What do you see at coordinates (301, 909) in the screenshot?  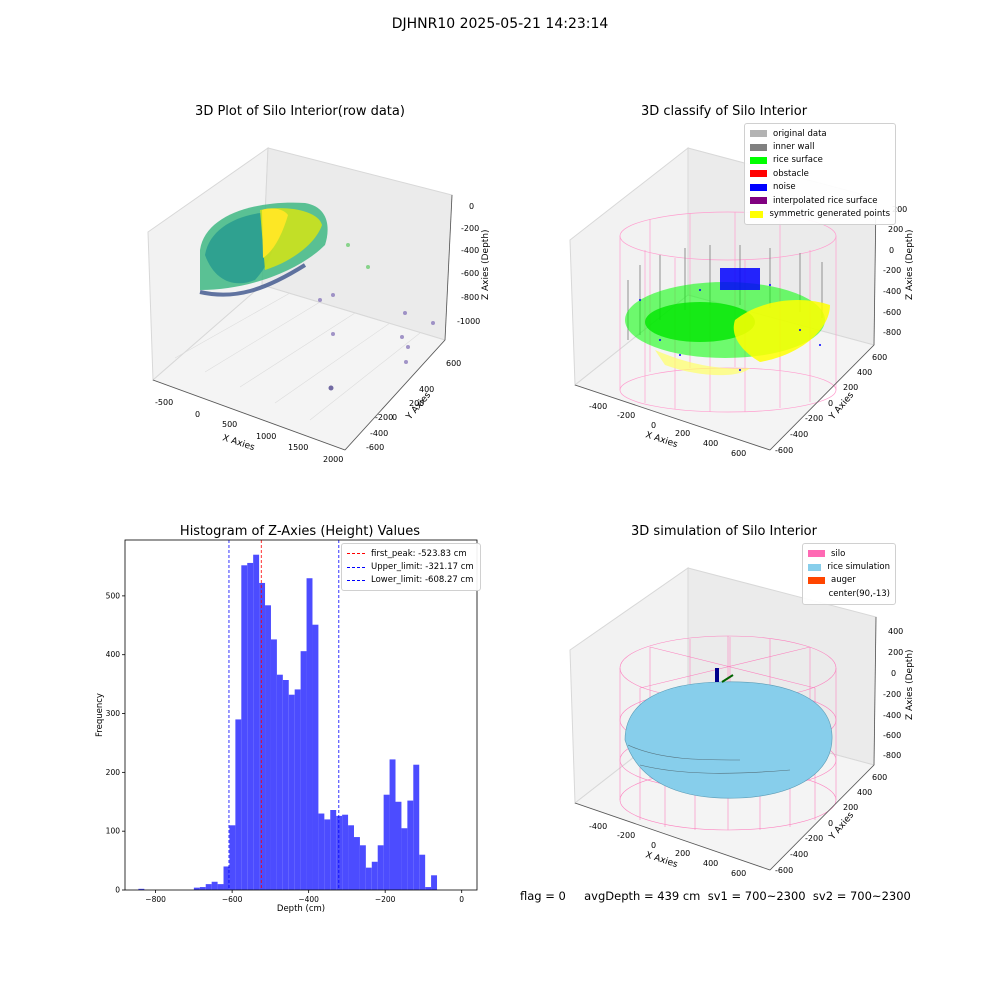 I see `histogram-x-label: Depth (cm)` at bounding box center [301, 909].